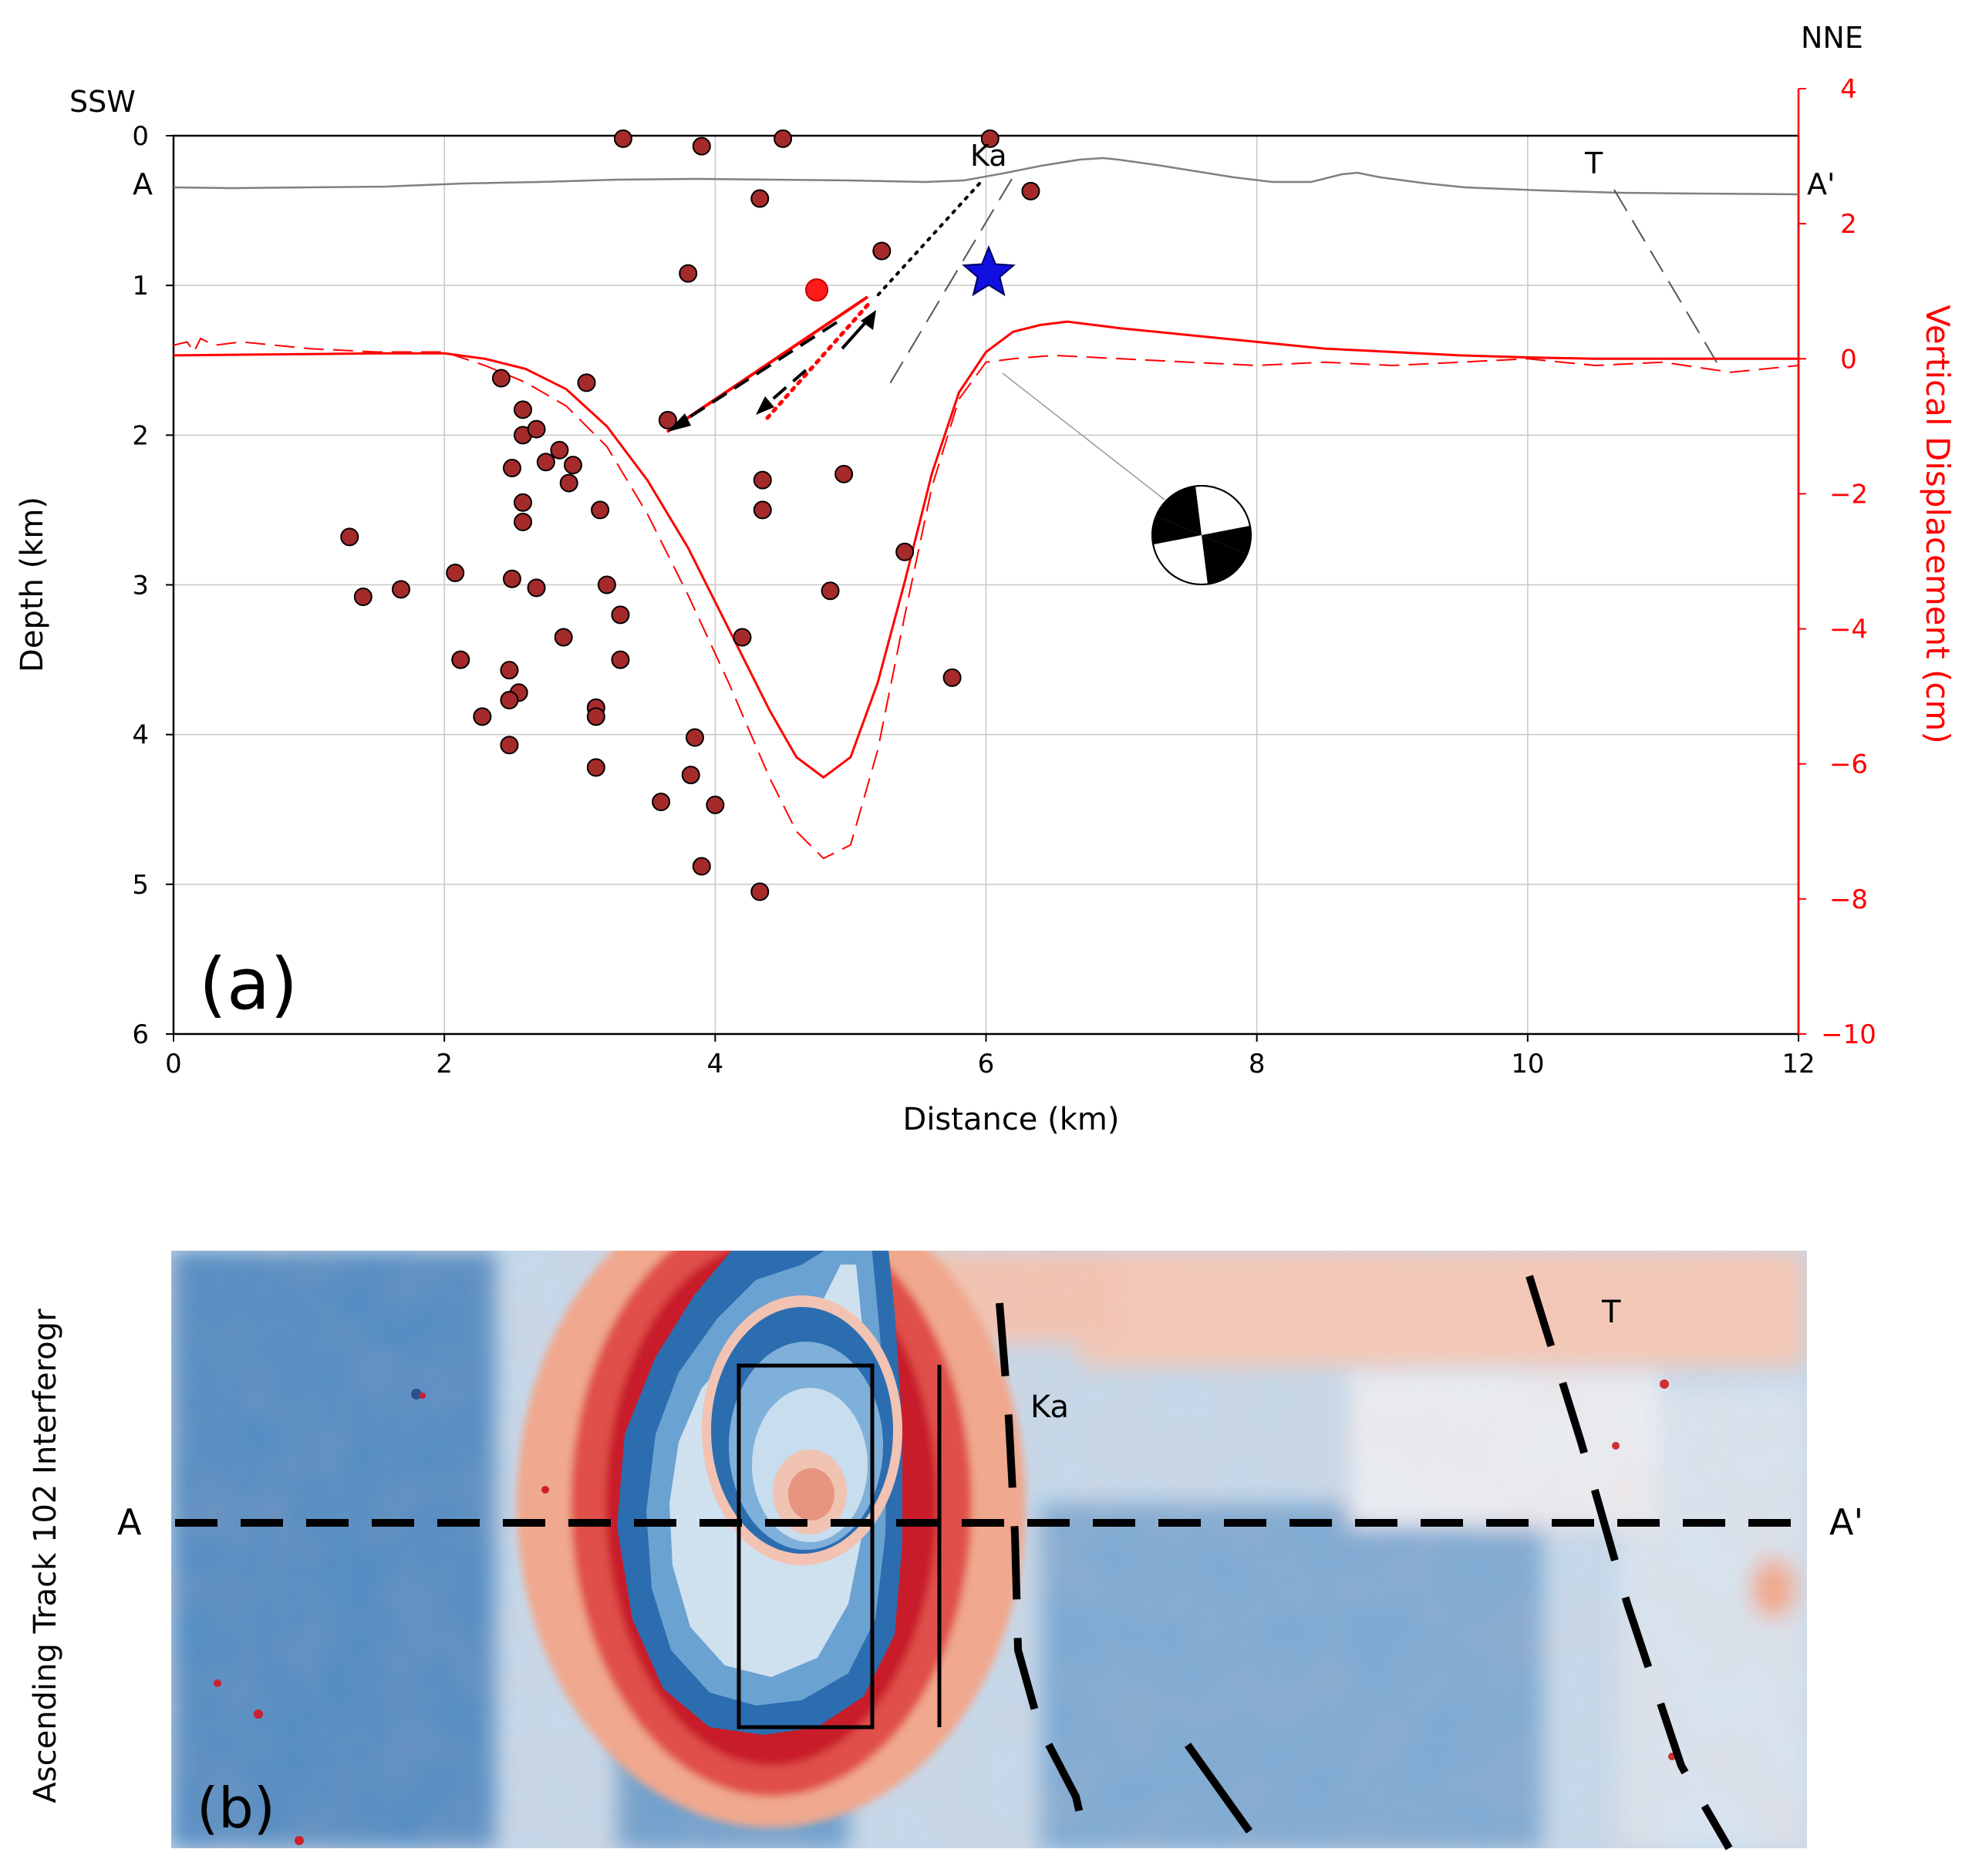  I want to click on topography-line, so click(986, 176).